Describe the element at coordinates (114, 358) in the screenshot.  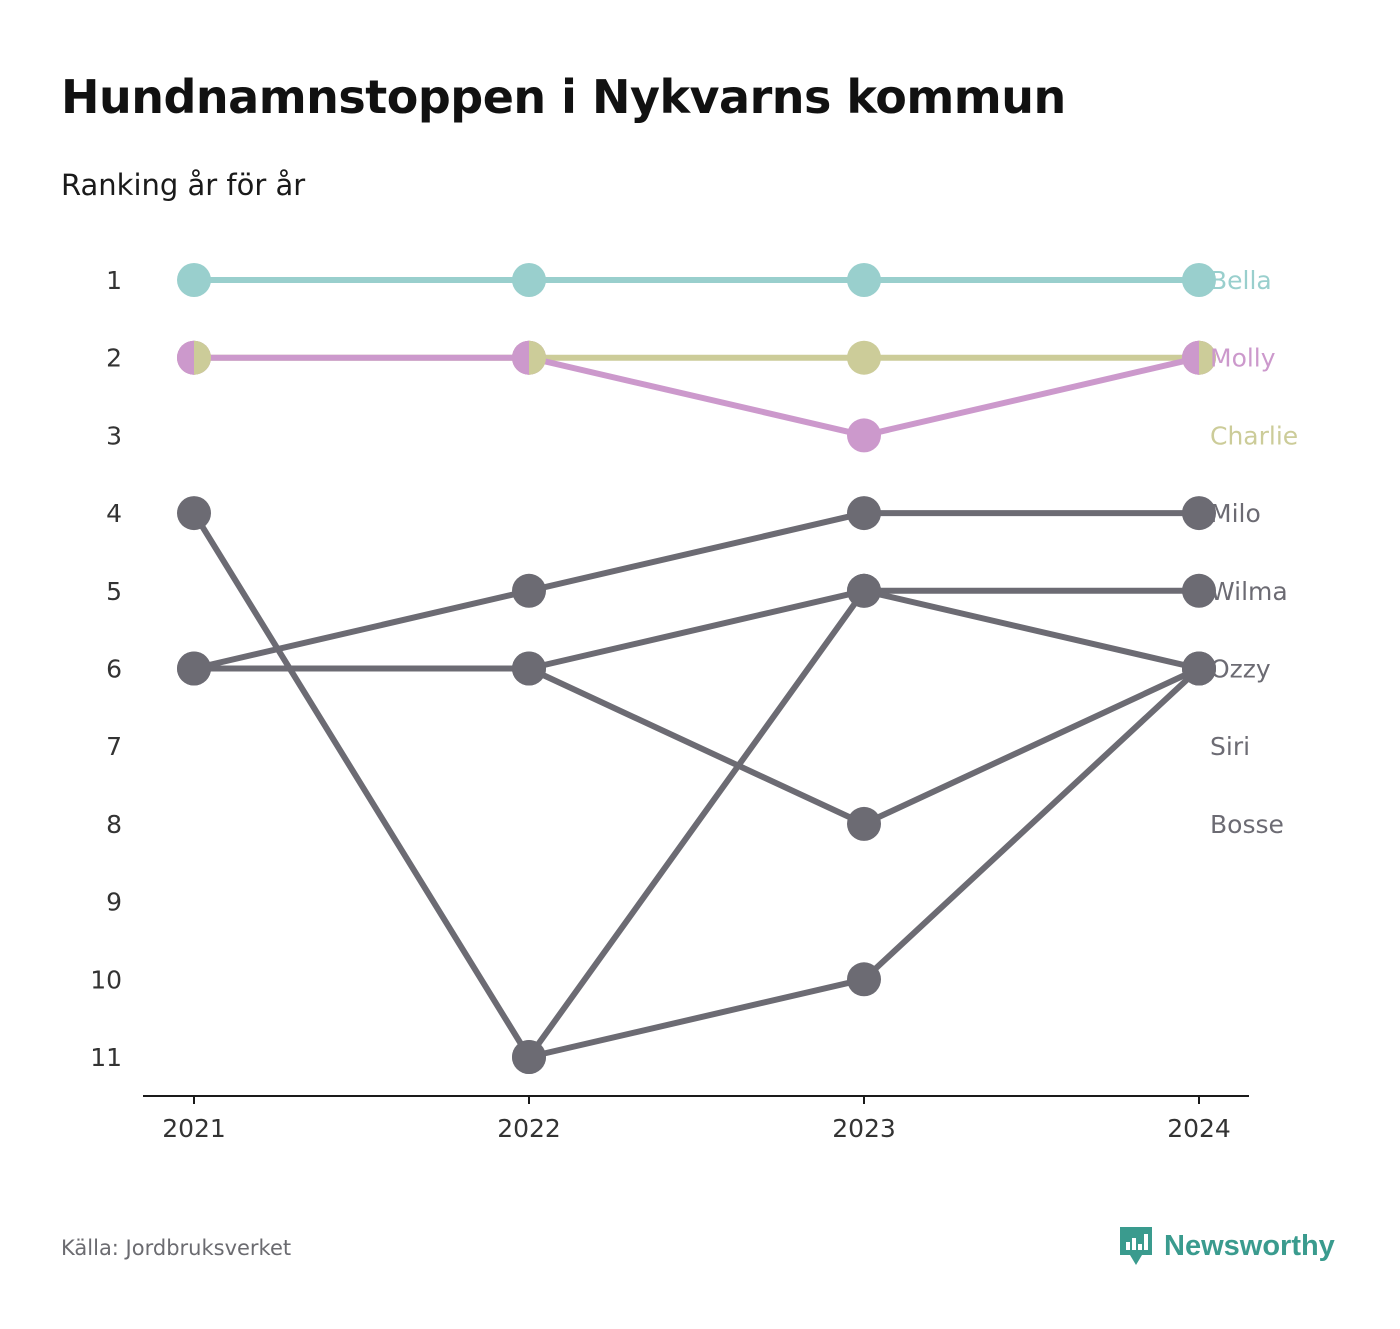
I see `y-tick-label: 2` at that location.